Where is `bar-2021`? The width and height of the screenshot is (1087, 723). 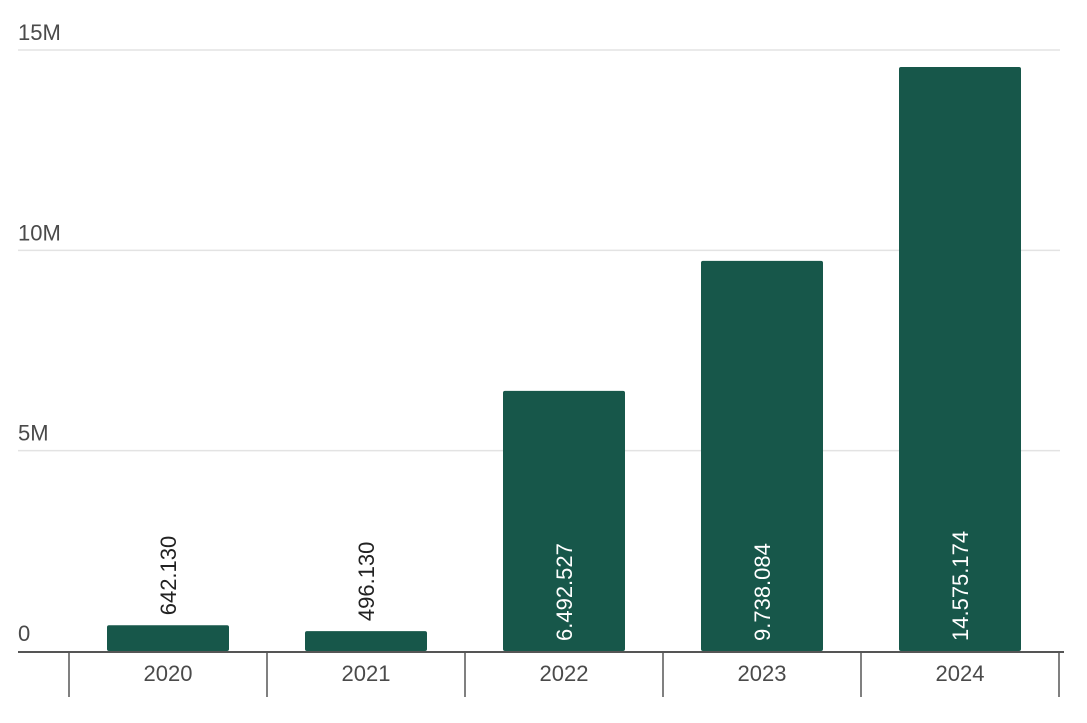 bar-2021 is located at coordinates (366, 641).